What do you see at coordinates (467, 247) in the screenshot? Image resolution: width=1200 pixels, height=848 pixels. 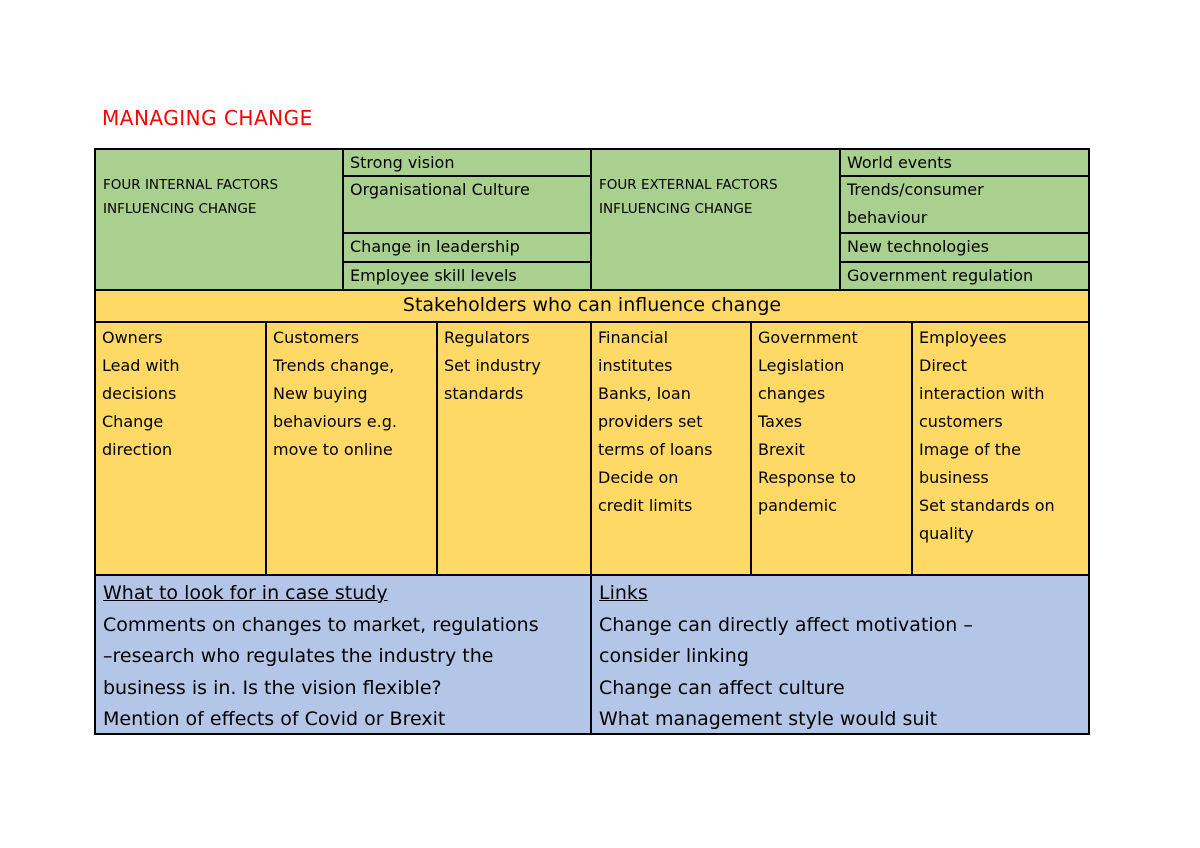 I see `internal-factor: Change in leadership` at bounding box center [467, 247].